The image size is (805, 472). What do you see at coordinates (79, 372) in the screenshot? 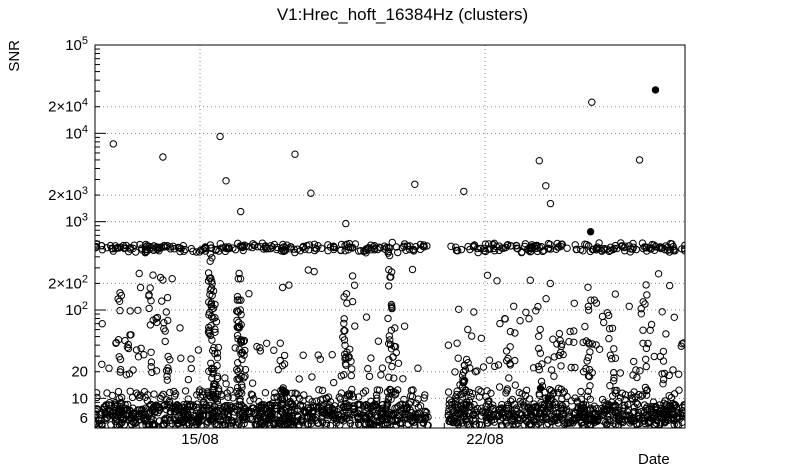
I see `y-tick-label: 20` at bounding box center [79, 372].